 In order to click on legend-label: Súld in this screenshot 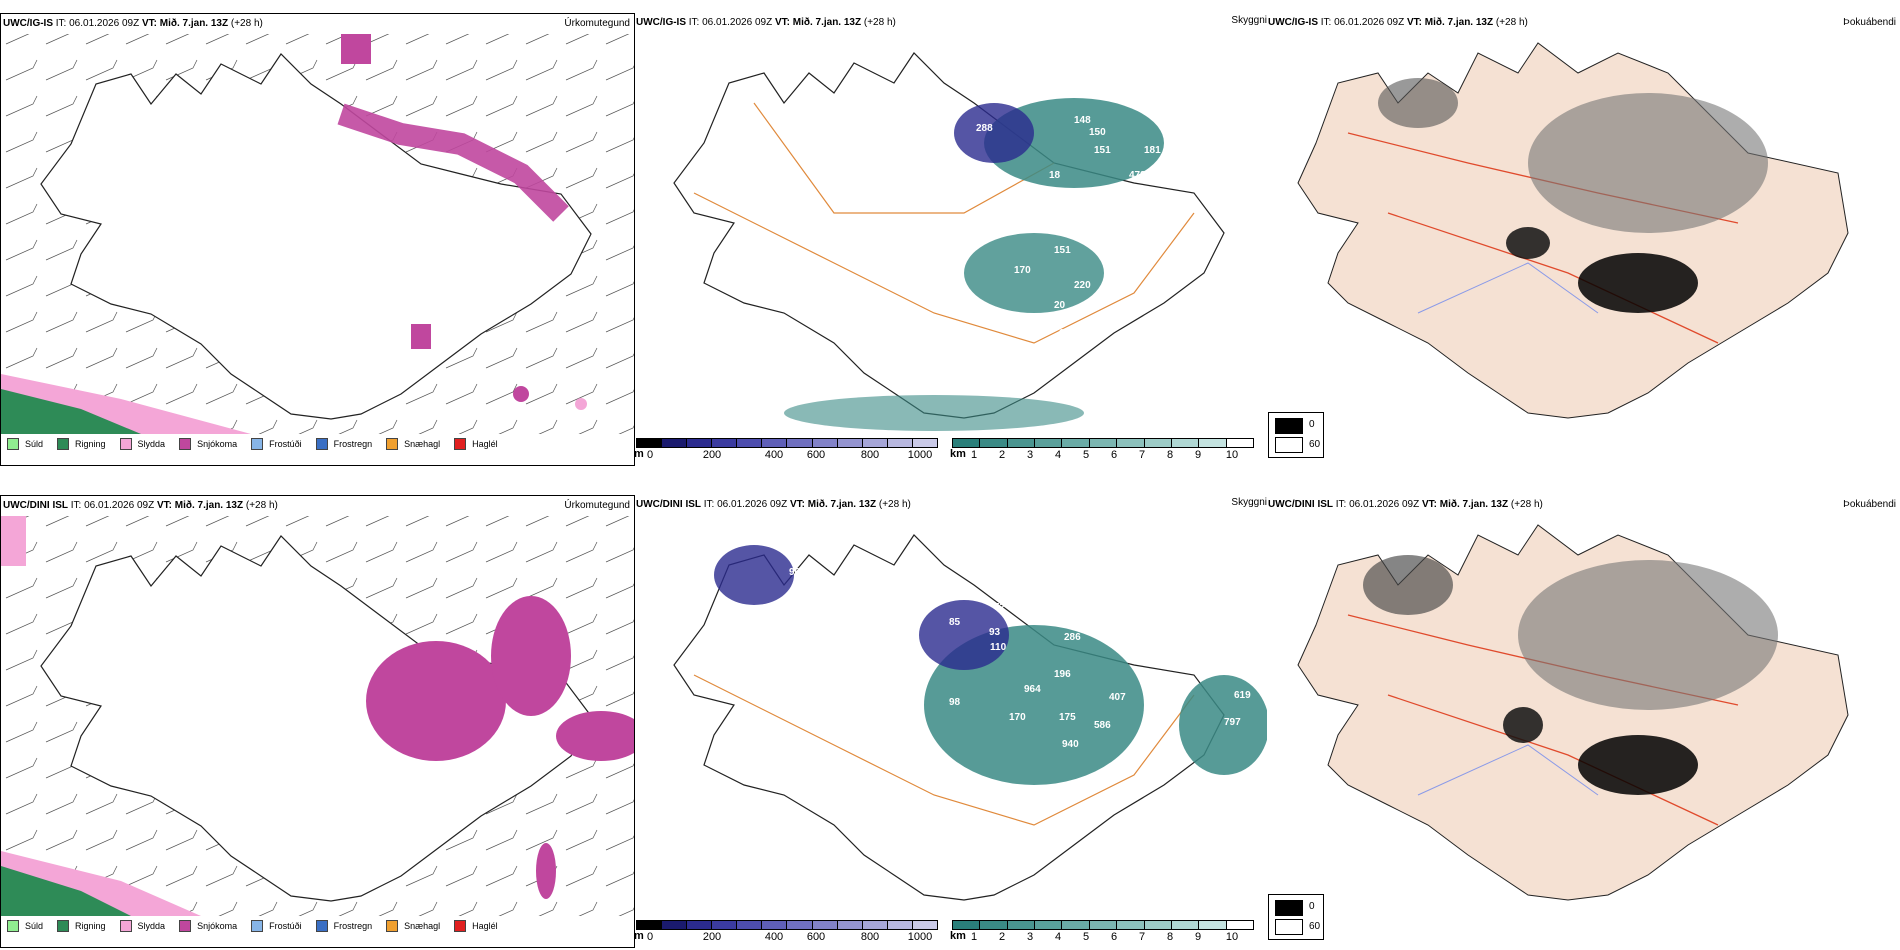, I will do `click(34, 926)`.